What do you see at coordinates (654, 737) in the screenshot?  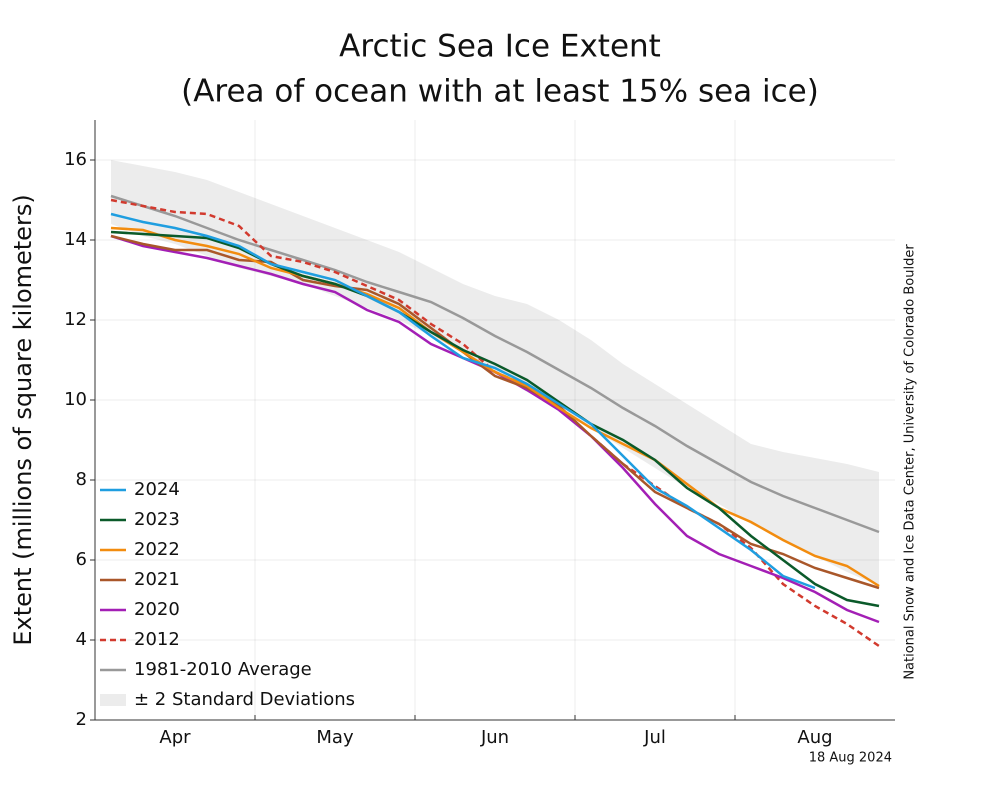 I see `x-tick-label: Jul` at bounding box center [654, 737].